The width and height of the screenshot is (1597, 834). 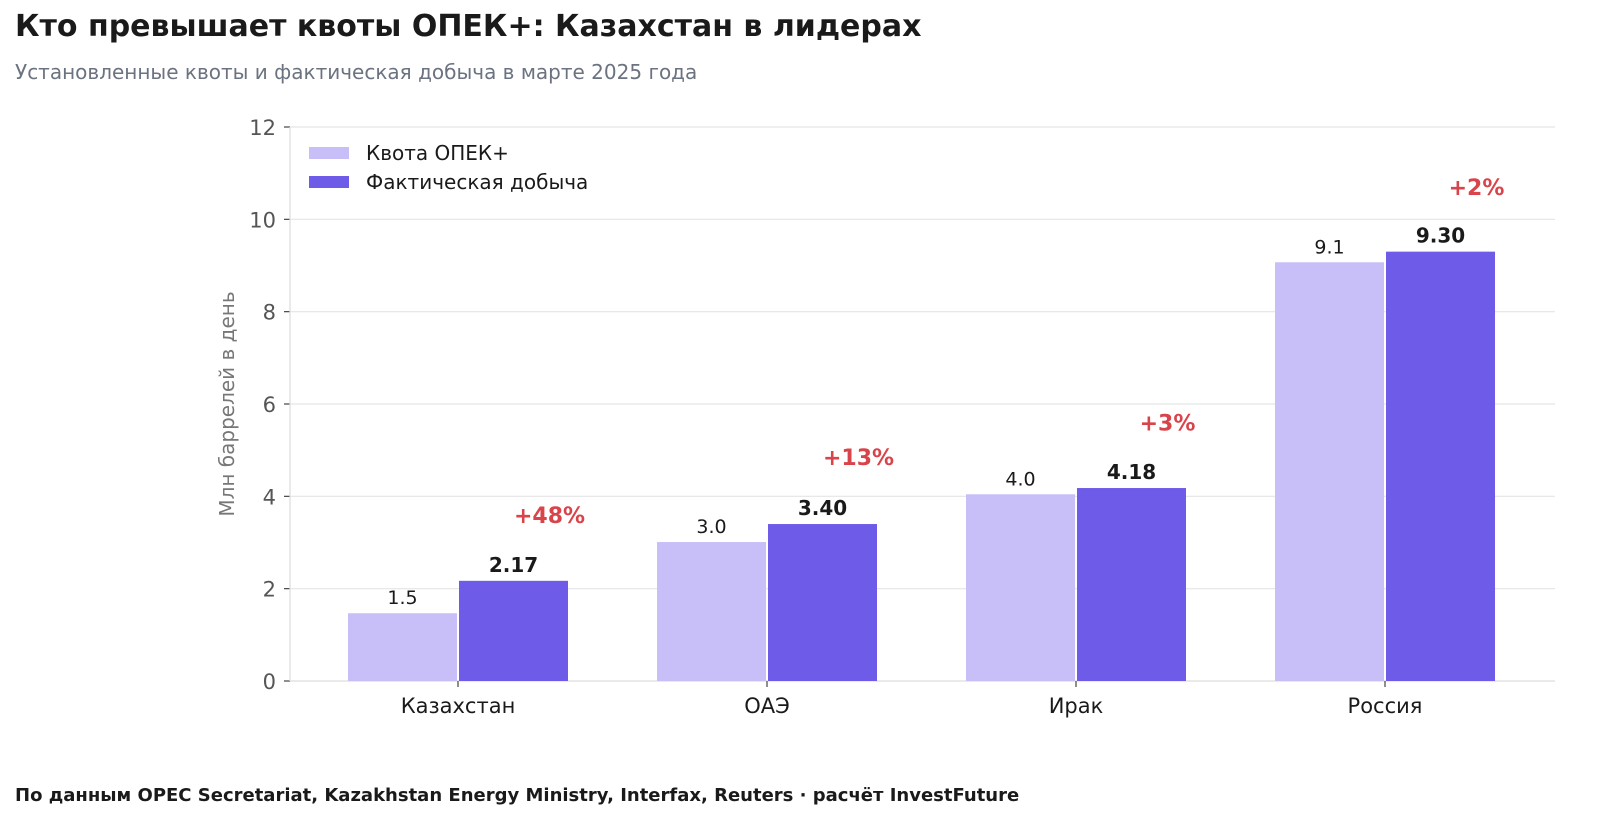 I want to click on x-tick-label: Ирак, so click(x=1076, y=706).